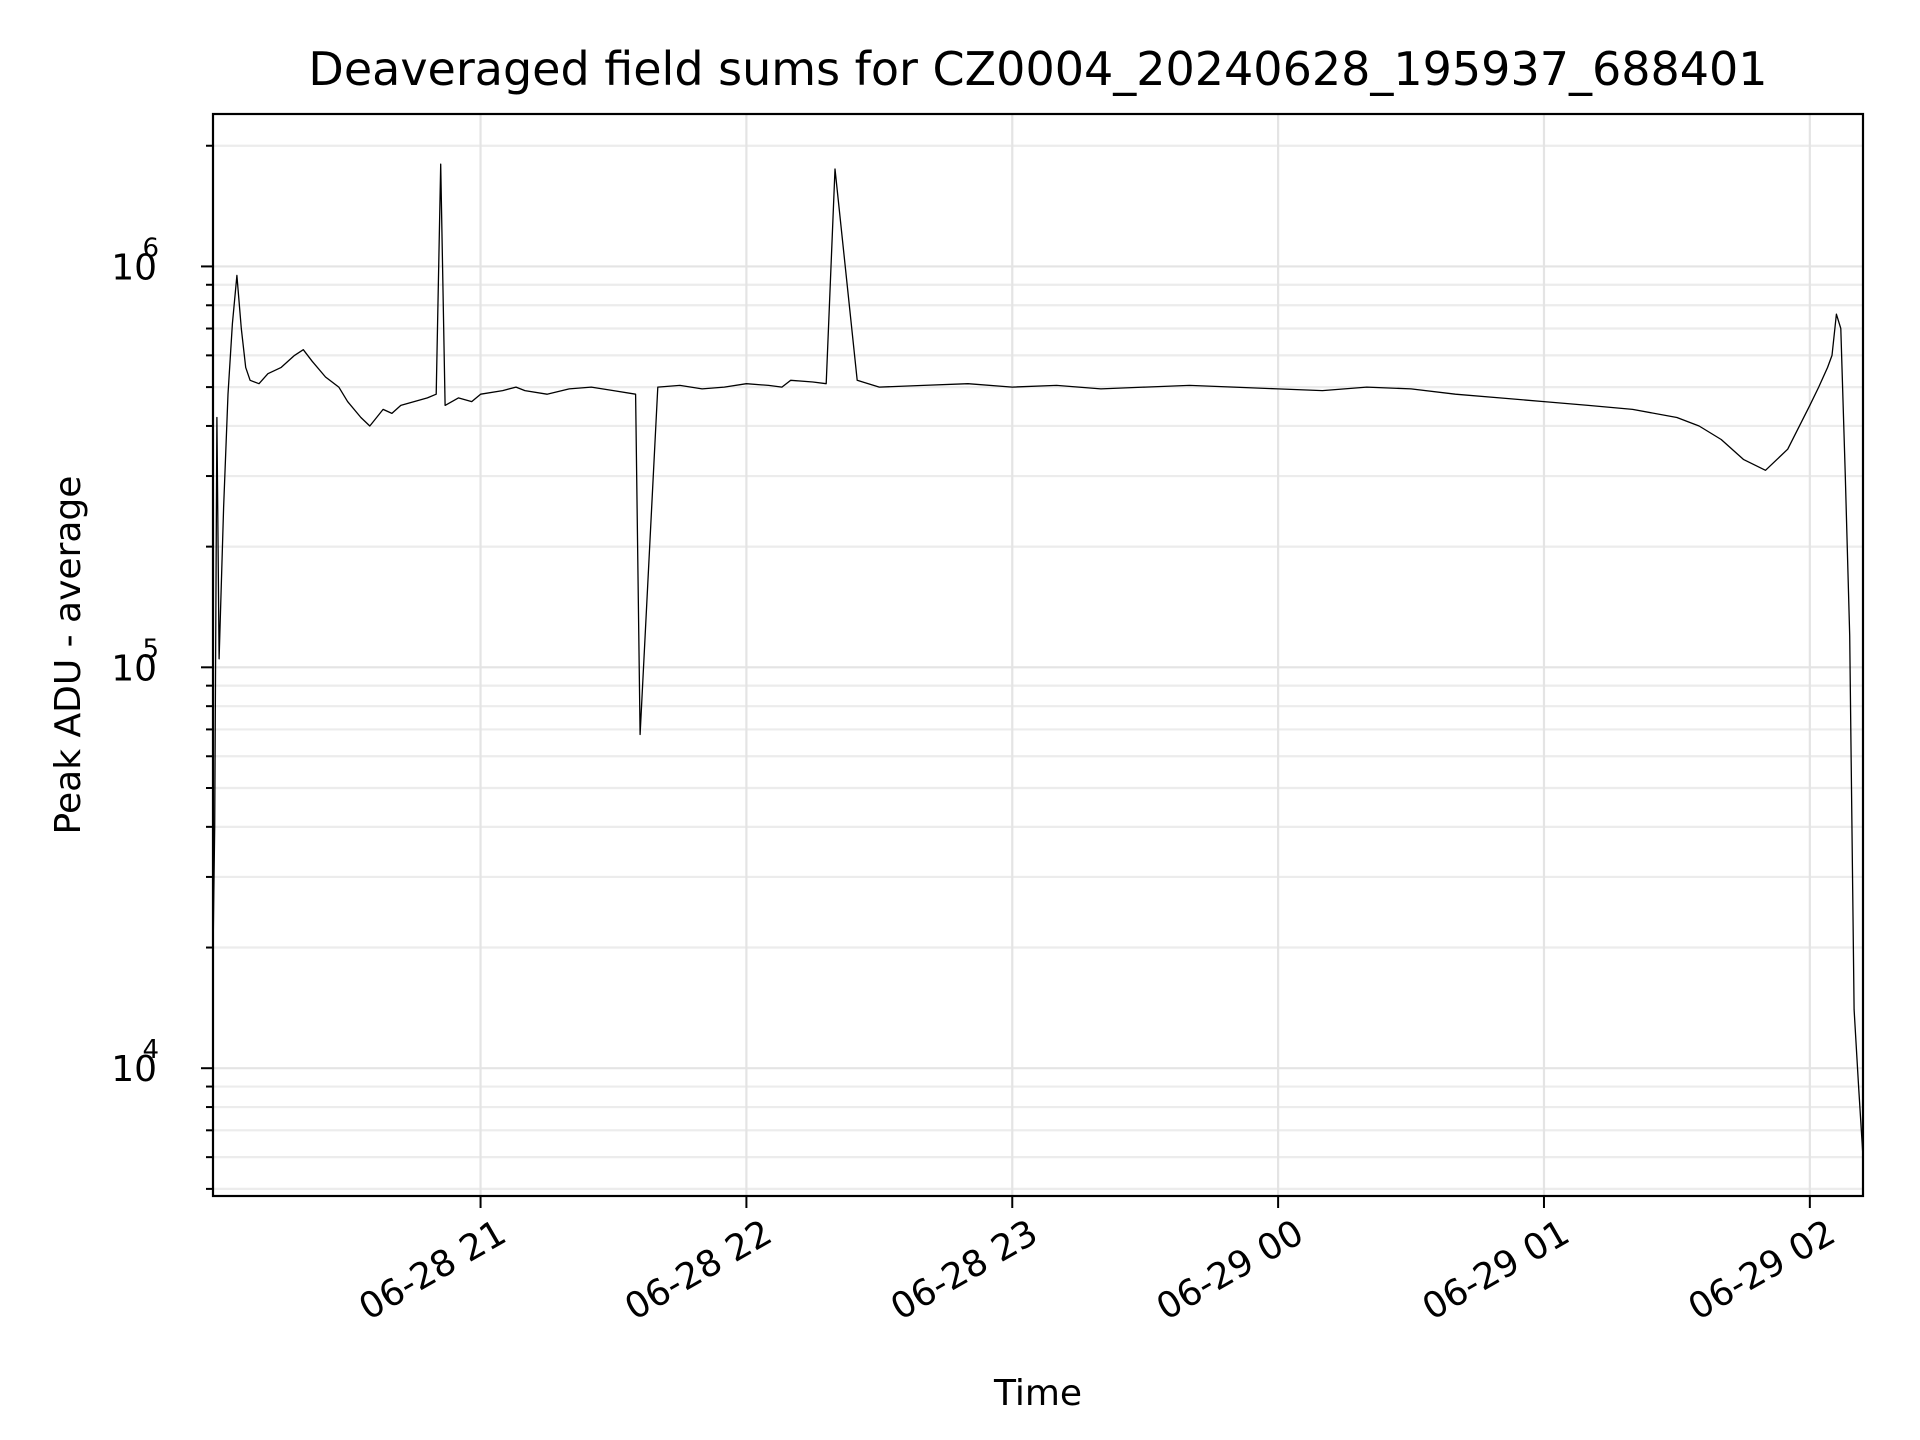  Describe the element at coordinates (150, 248) in the screenshot. I see `y-tick-exponent: 6` at that location.